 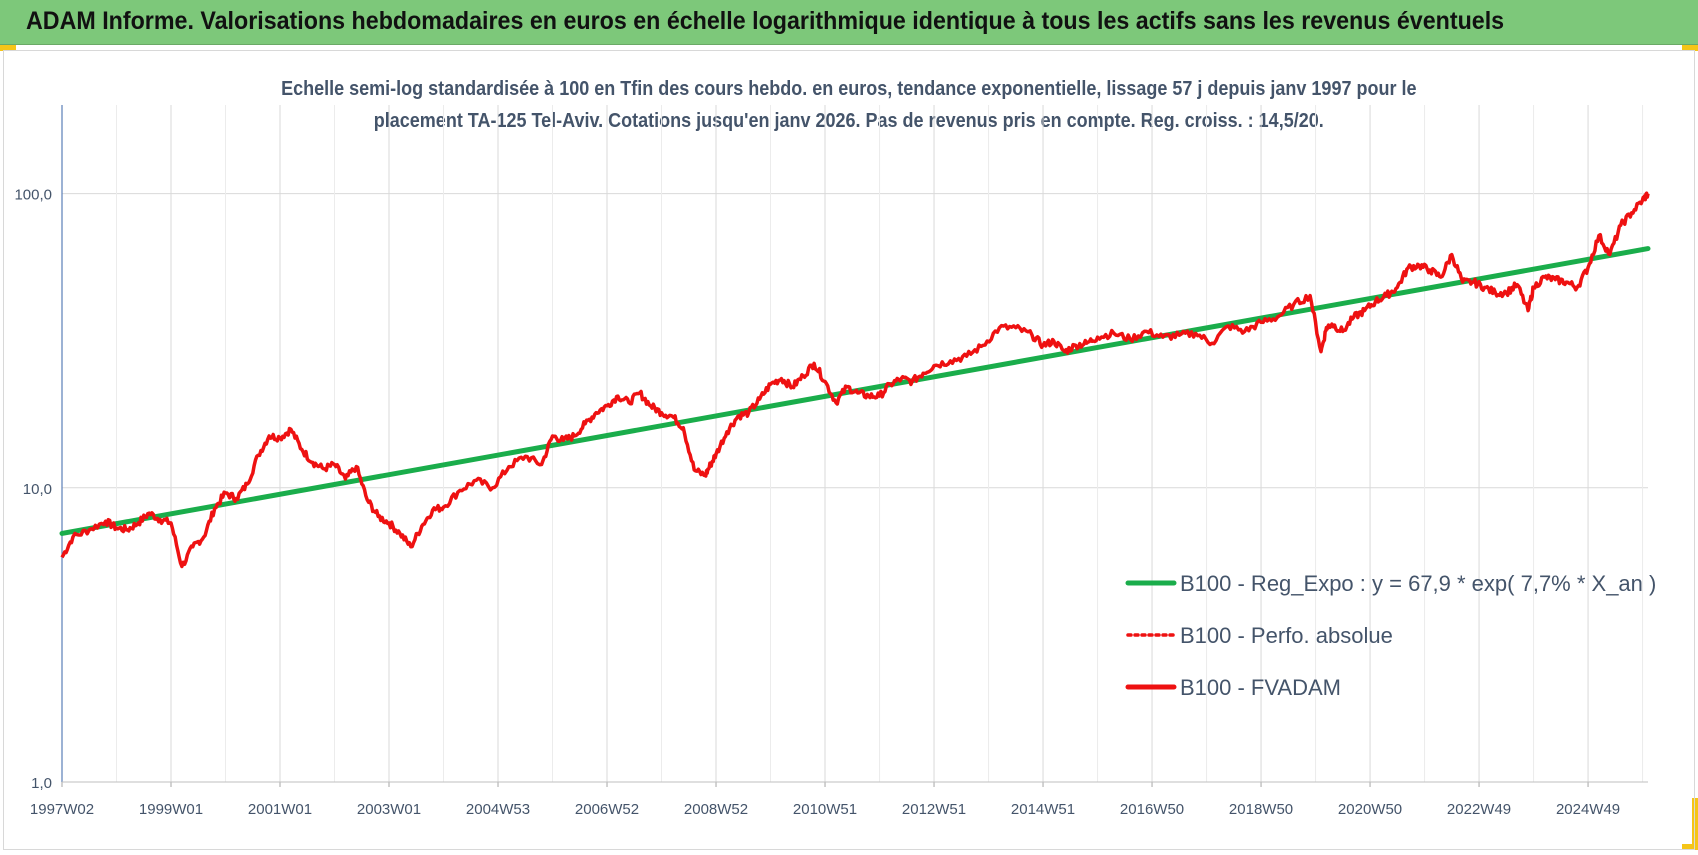 I want to click on corner-accent-bottom-right-h, so click(x=1690, y=847).